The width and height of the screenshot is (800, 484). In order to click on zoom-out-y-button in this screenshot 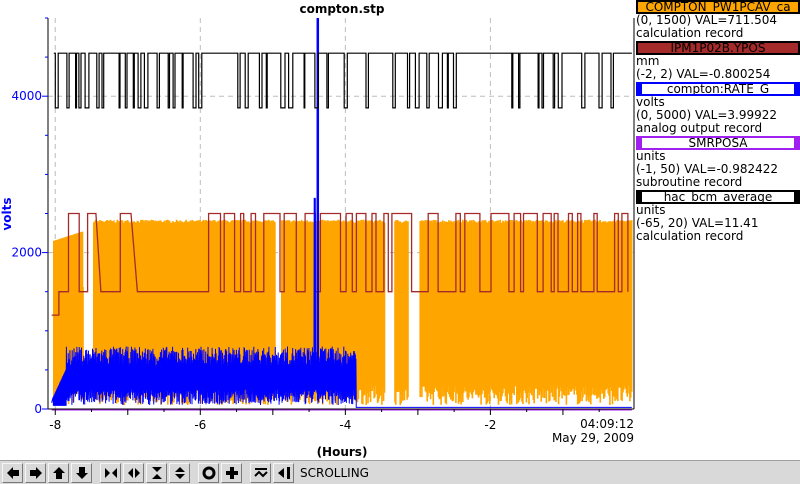, I will do `click(179, 472)`.